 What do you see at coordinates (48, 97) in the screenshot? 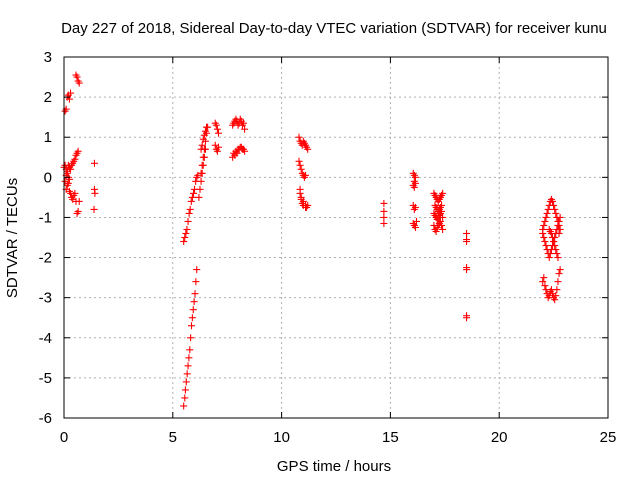
I see `y-tick-label: 2` at bounding box center [48, 97].